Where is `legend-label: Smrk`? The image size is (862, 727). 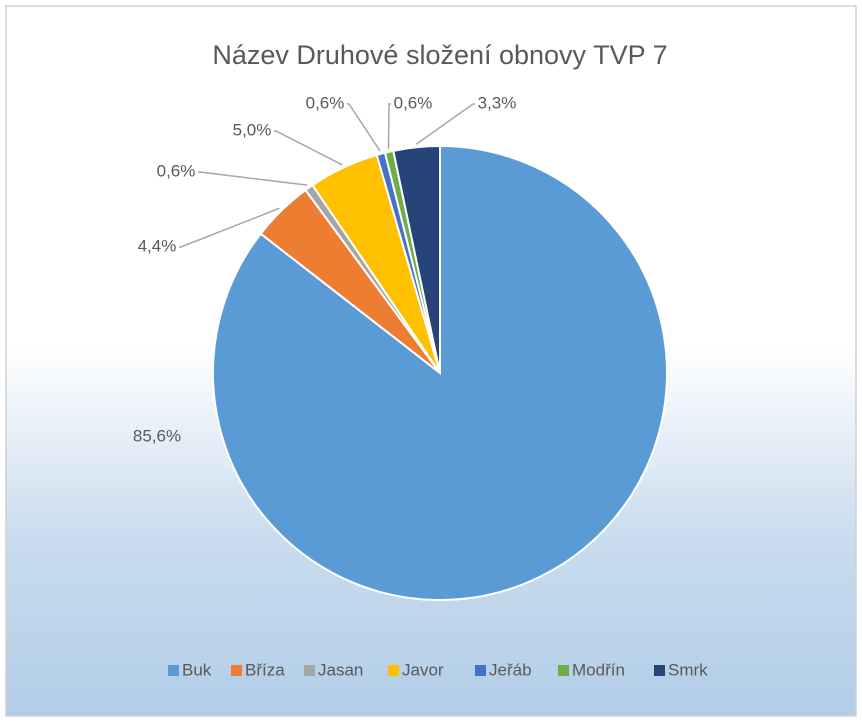 legend-label: Smrk is located at coordinates (688, 669).